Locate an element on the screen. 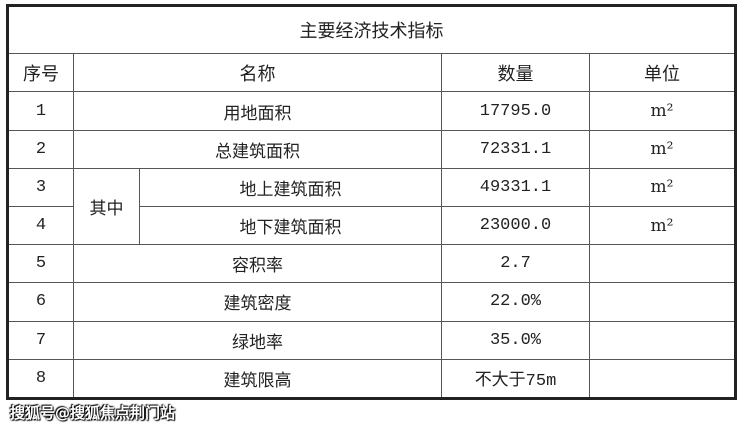 This screenshot has width=740, height=426. row-qty: 不大于75m is located at coordinates (515, 379).